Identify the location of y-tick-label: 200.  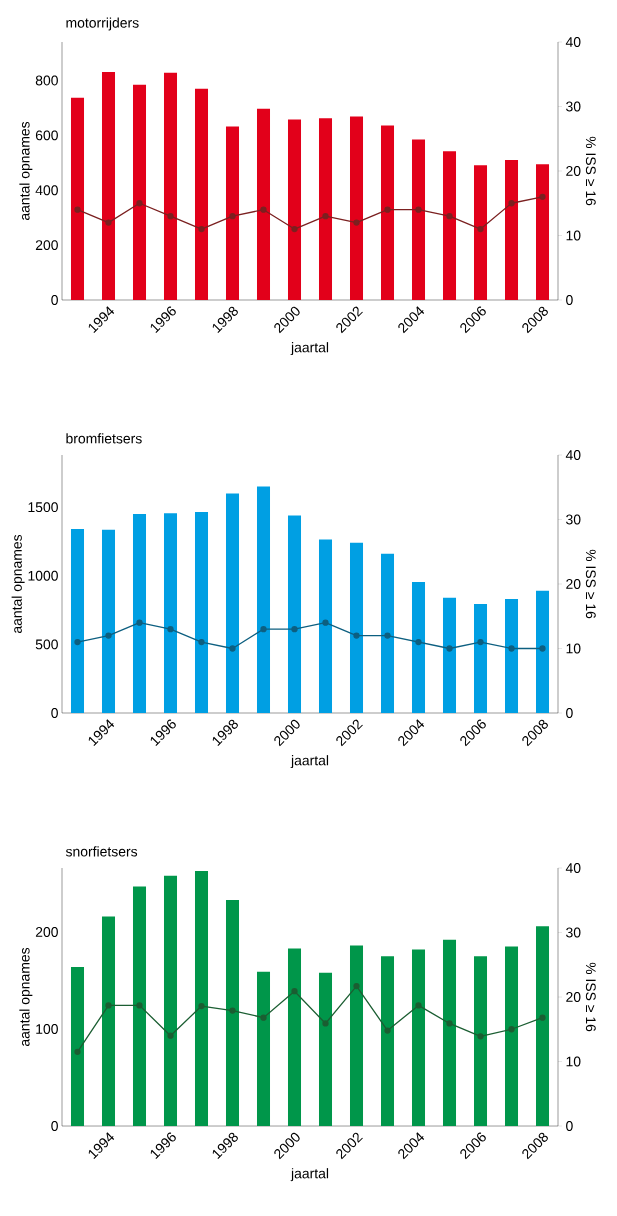
(46, 932).